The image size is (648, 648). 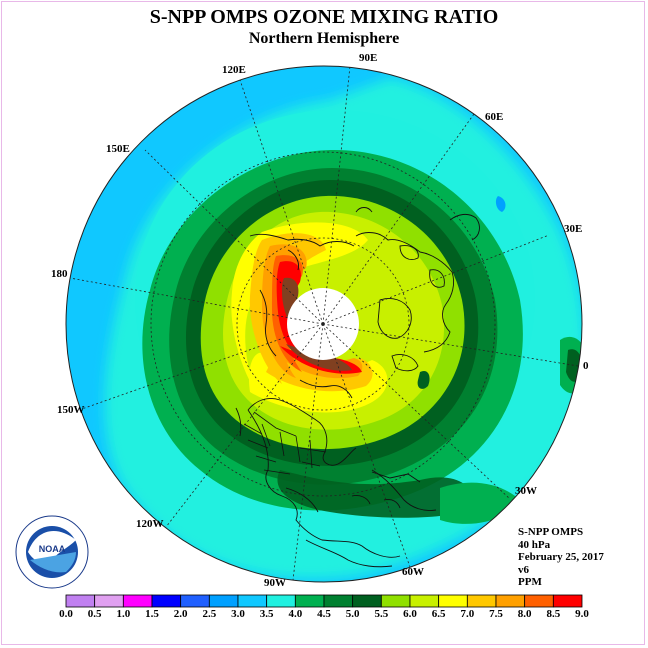 What do you see at coordinates (526, 491) in the screenshot?
I see `label-30W: 30W` at bounding box center [526, 491].